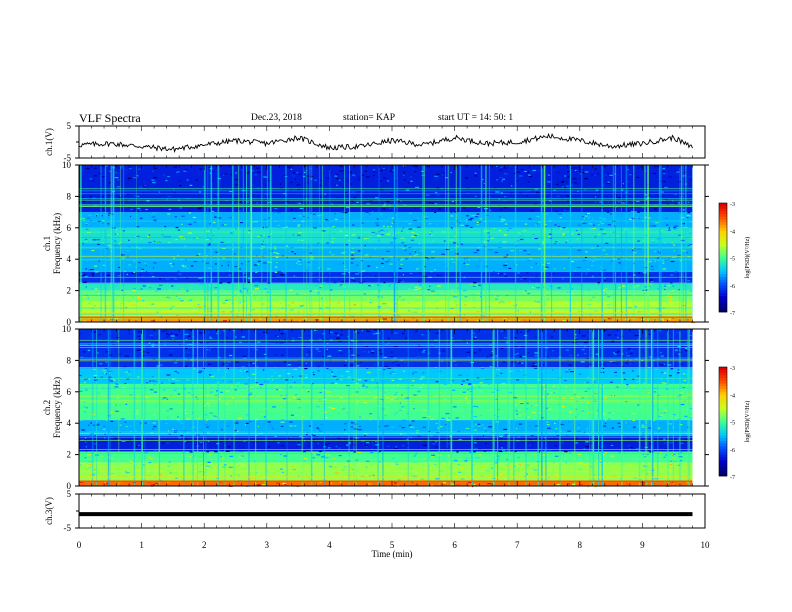  I want to click on ch2-spectrogram-ytick-label-5: 10, so click(67, 329).